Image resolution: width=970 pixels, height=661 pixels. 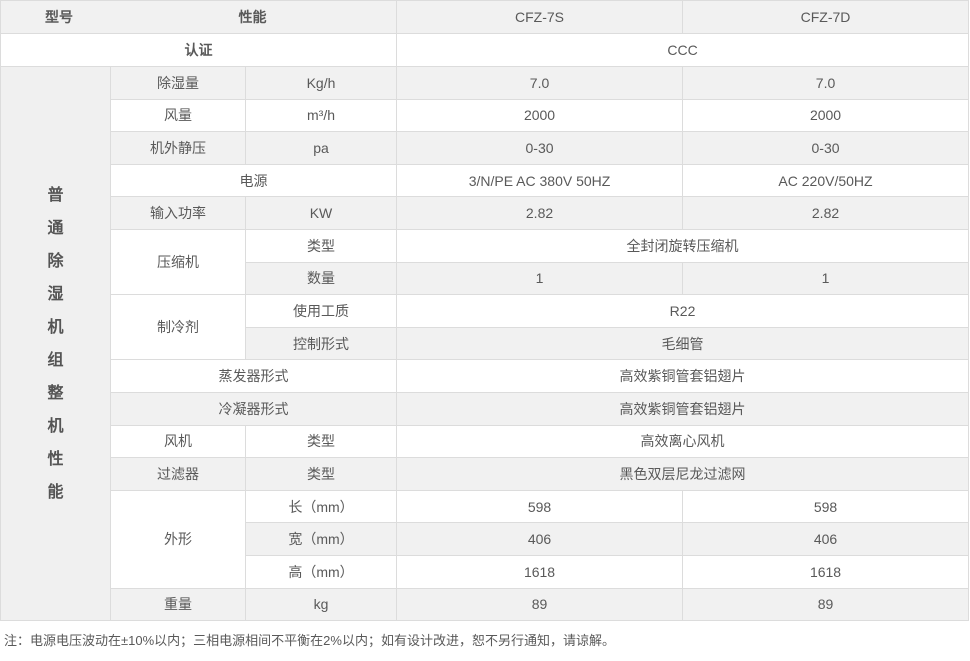 What do you see at coordinates (178, 441) in the screenshot?
I see `spec-label-cell: 风机` at bounding box center [178, 441].